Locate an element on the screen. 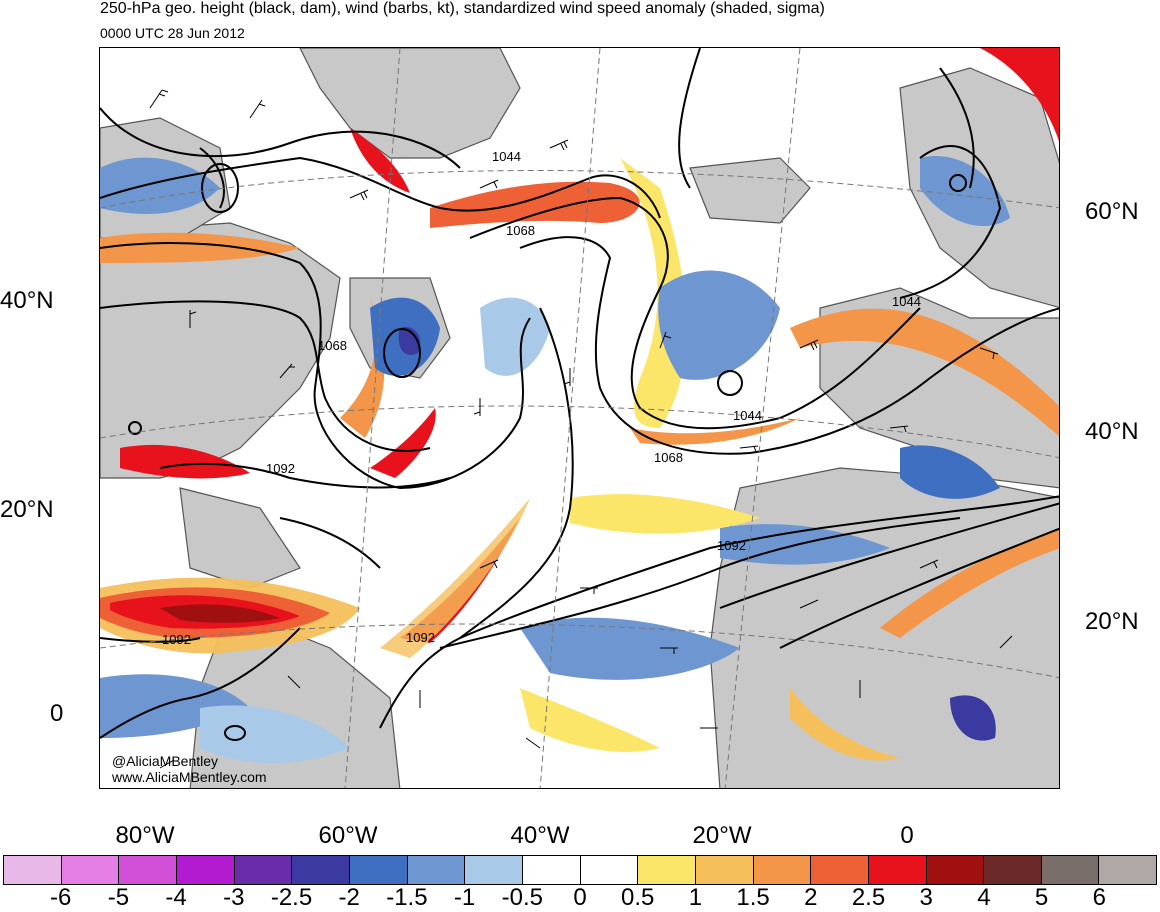  colorbar-label: 0 is located at coordinates (580, 897).